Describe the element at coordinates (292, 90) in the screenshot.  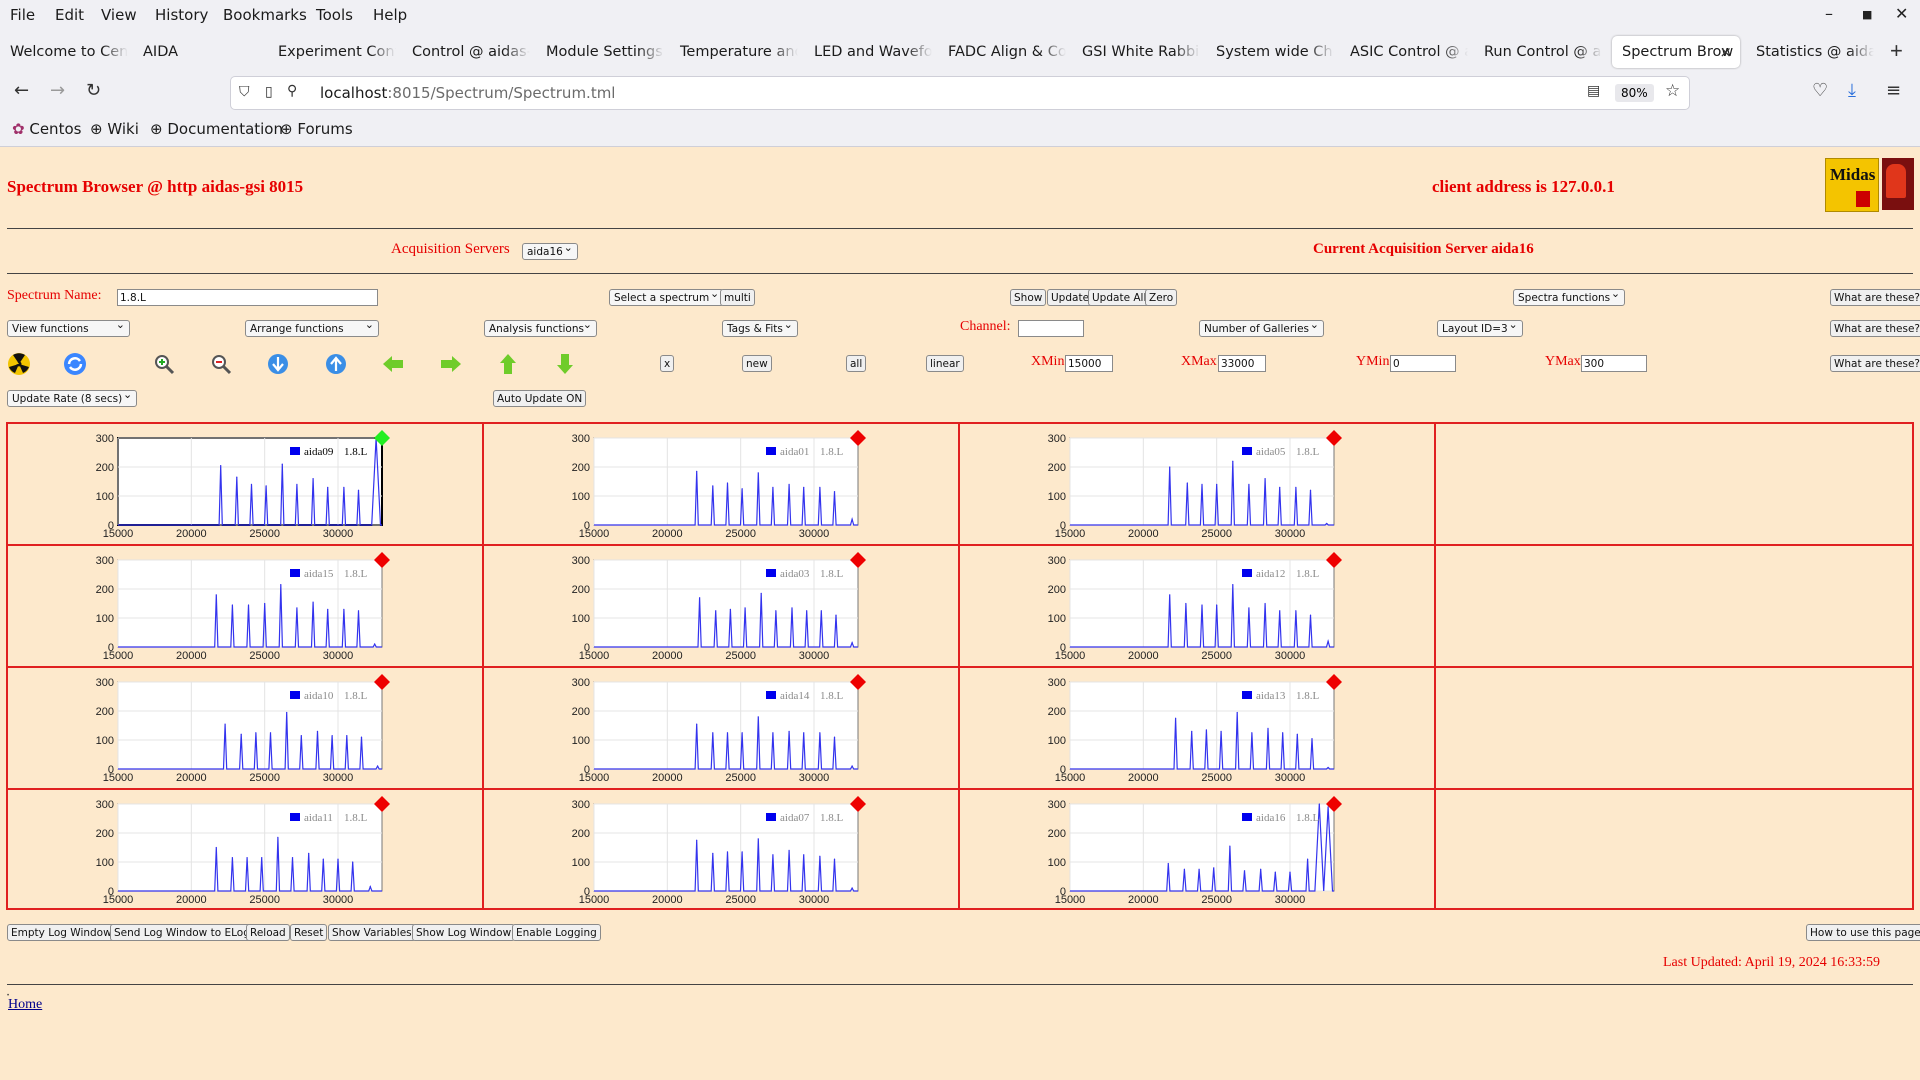
I see `permissions-icon: ⚲` at that location.